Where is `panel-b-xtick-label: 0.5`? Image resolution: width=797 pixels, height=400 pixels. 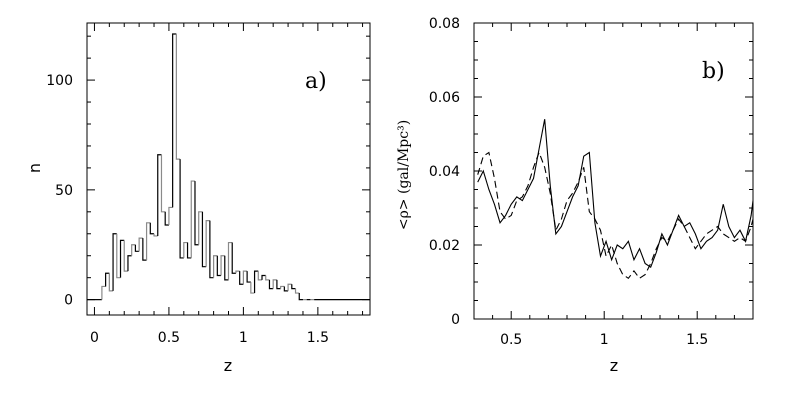 panel-b-xtick-label: 0.5 is located at coordinates (511, 340).